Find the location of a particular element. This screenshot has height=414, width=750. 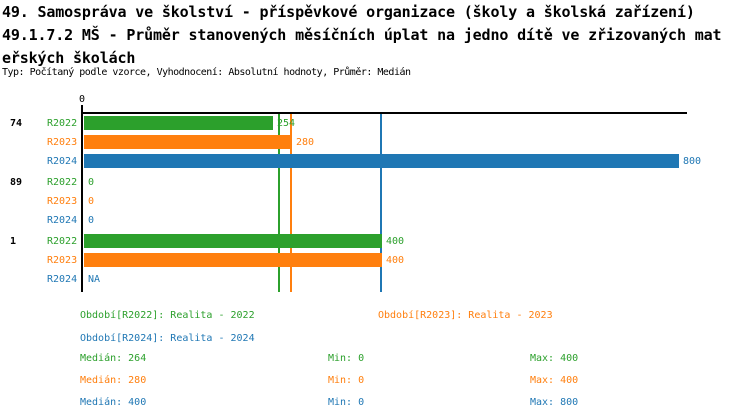

median-stat-r2023: Medián: 280 is located at coordinates (113, 380).